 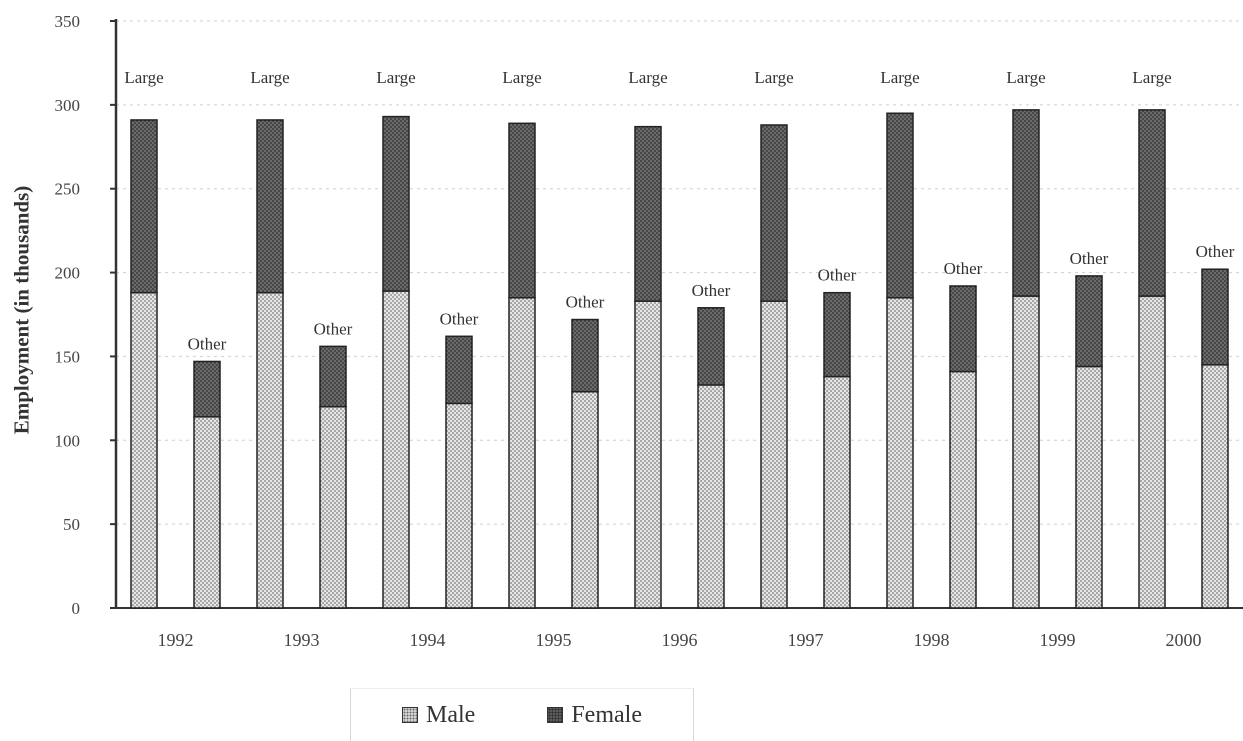 I want to click on x-tick-label: 1997, so click(x=806, y=640).